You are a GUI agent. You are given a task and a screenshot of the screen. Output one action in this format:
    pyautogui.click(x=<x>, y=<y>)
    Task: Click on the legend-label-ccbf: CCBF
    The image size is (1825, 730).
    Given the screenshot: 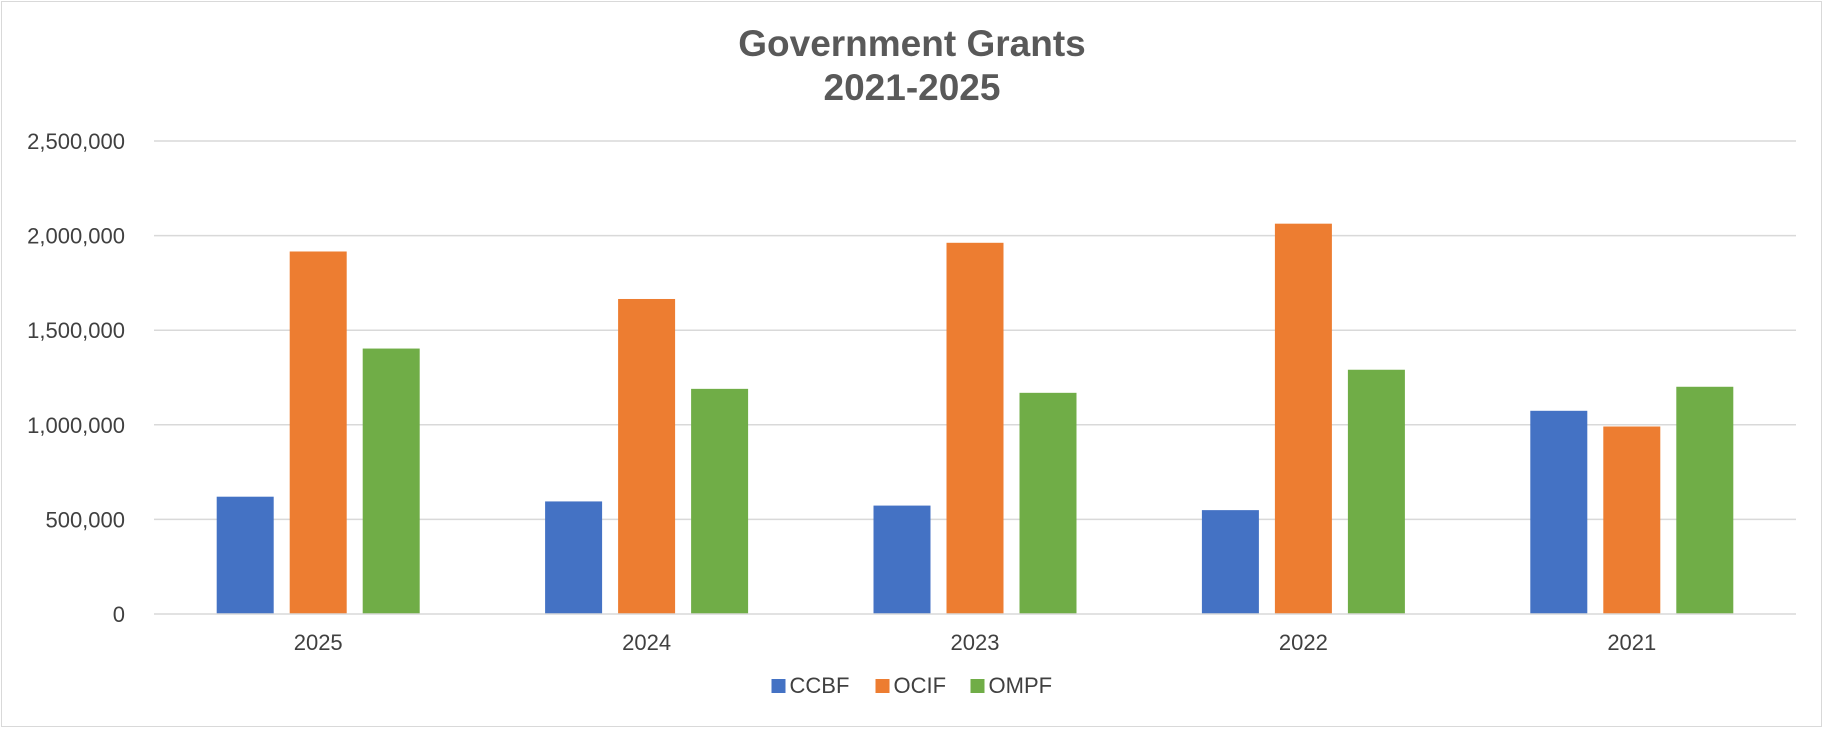 What is the action you would take?
    pyautogui.click(x=820, y=685)
    